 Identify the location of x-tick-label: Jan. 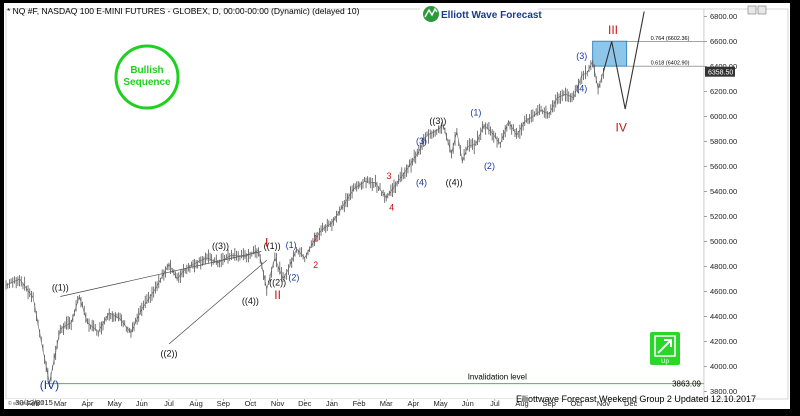
(332, 403).